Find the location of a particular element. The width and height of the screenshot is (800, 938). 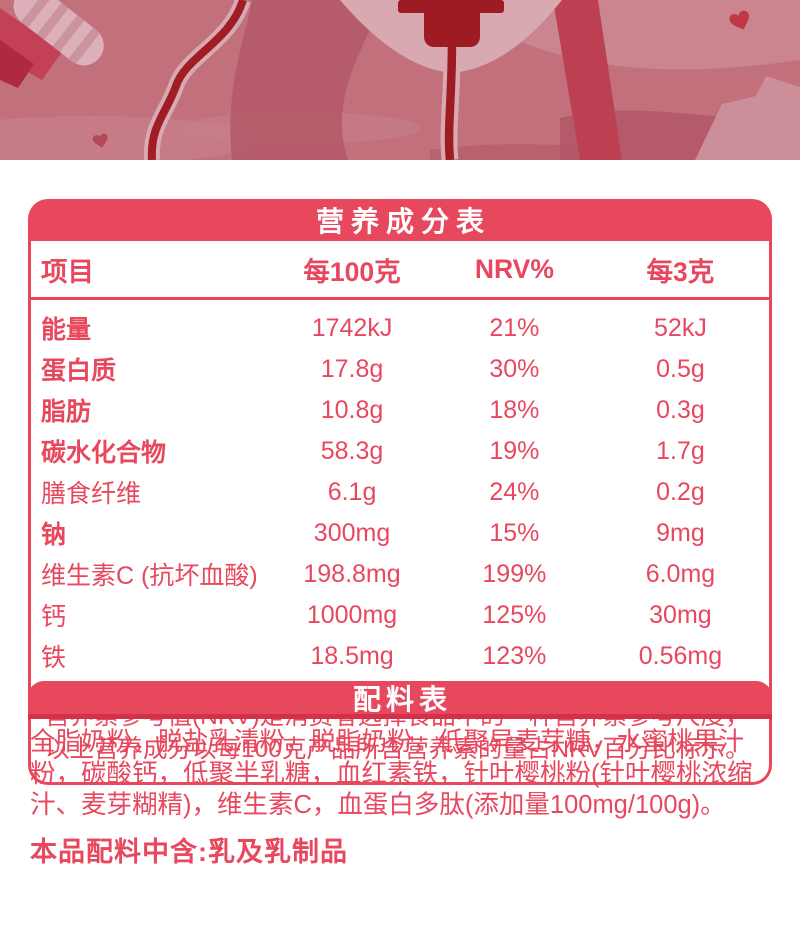

iv-tube is located at coordinates (450, 99).